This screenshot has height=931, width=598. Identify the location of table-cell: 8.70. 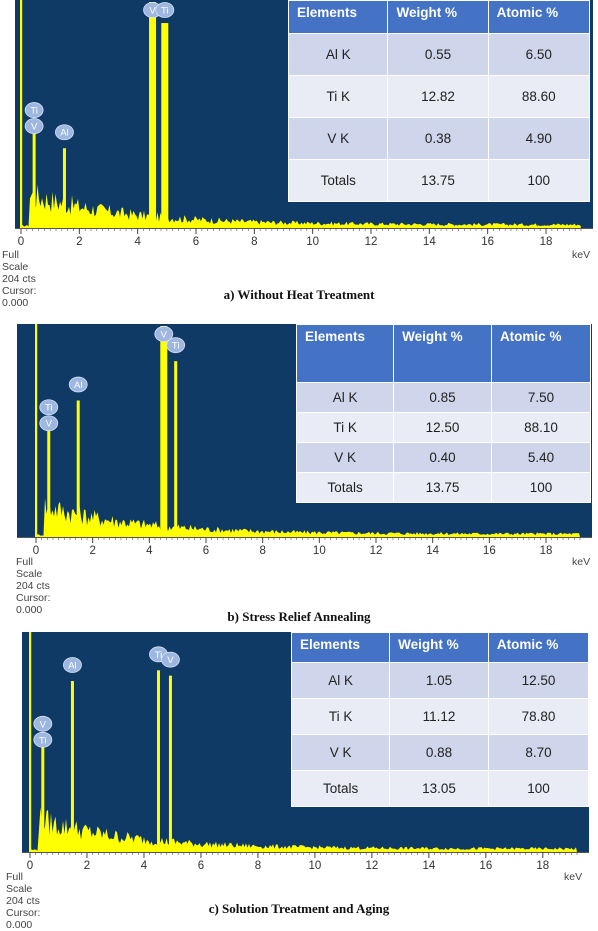
(538, 752).